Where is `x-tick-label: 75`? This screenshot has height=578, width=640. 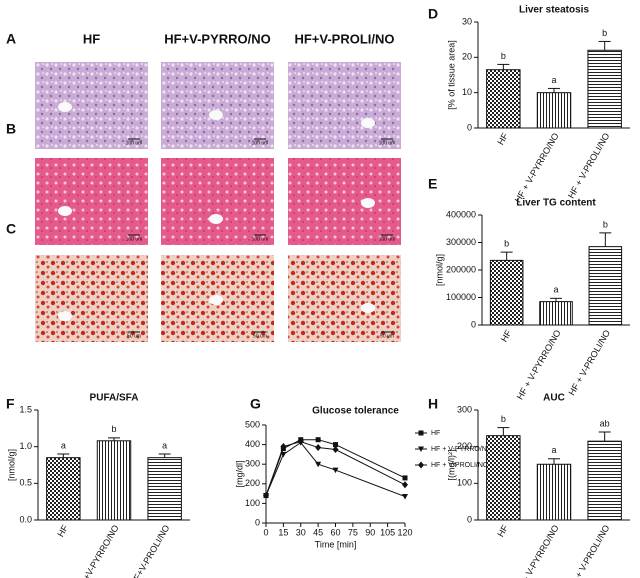 x-tick-label: 75 is located at coordinates (353, 532).